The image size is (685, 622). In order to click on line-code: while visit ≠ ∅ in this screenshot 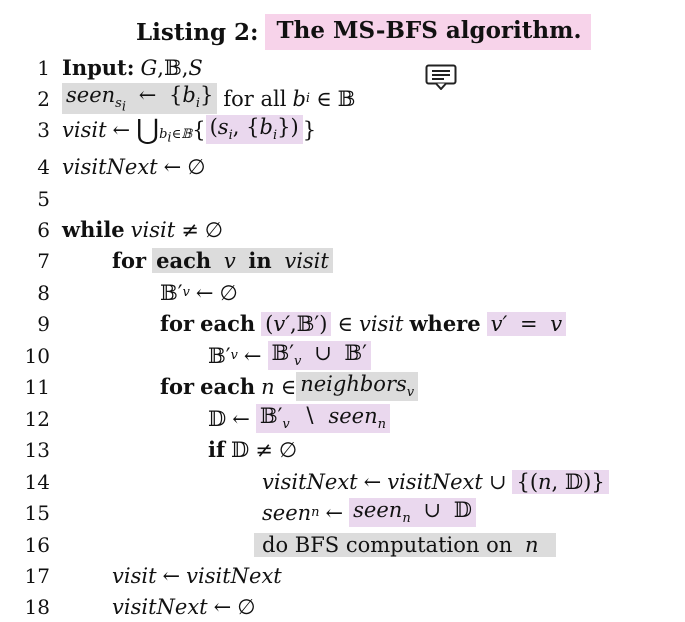, I will do `click(143, 229)`.